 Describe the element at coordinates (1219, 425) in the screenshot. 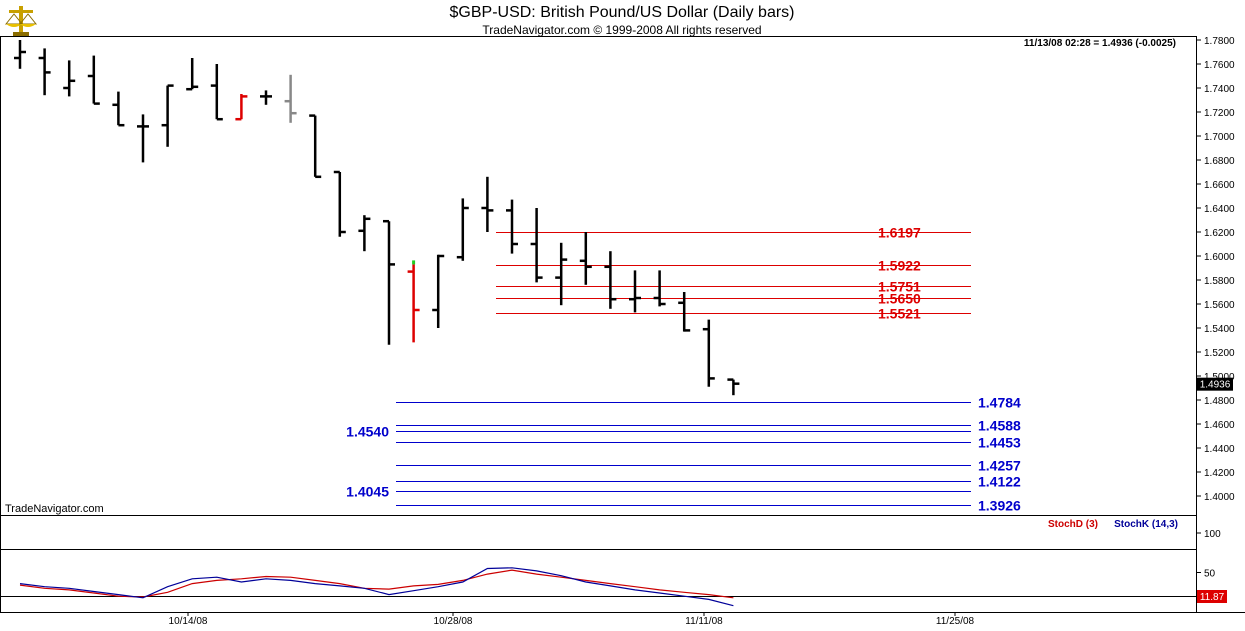

I see `price-tick-label: 1.4600` at that location.